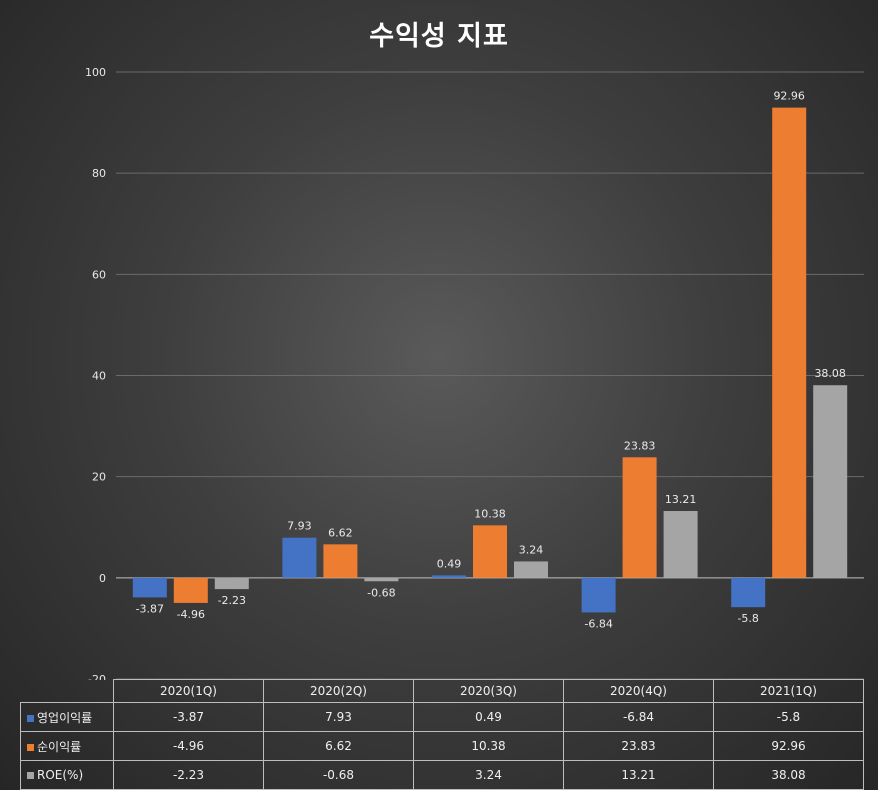 The width and height of the screenshot is (878, 790). What do you see at coordinates (488, 775) in the screenshot?
I see `table-cell: 3.24` at bounding box center [488, 775].